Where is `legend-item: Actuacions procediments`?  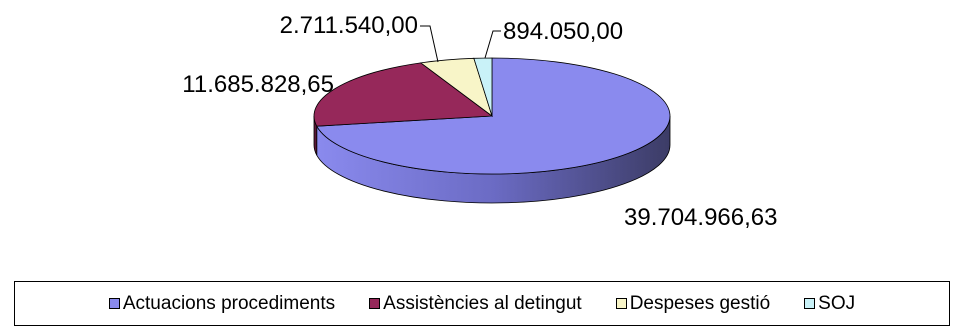 legend-item: Actuacions procediments is located at coordinates (222, 303).